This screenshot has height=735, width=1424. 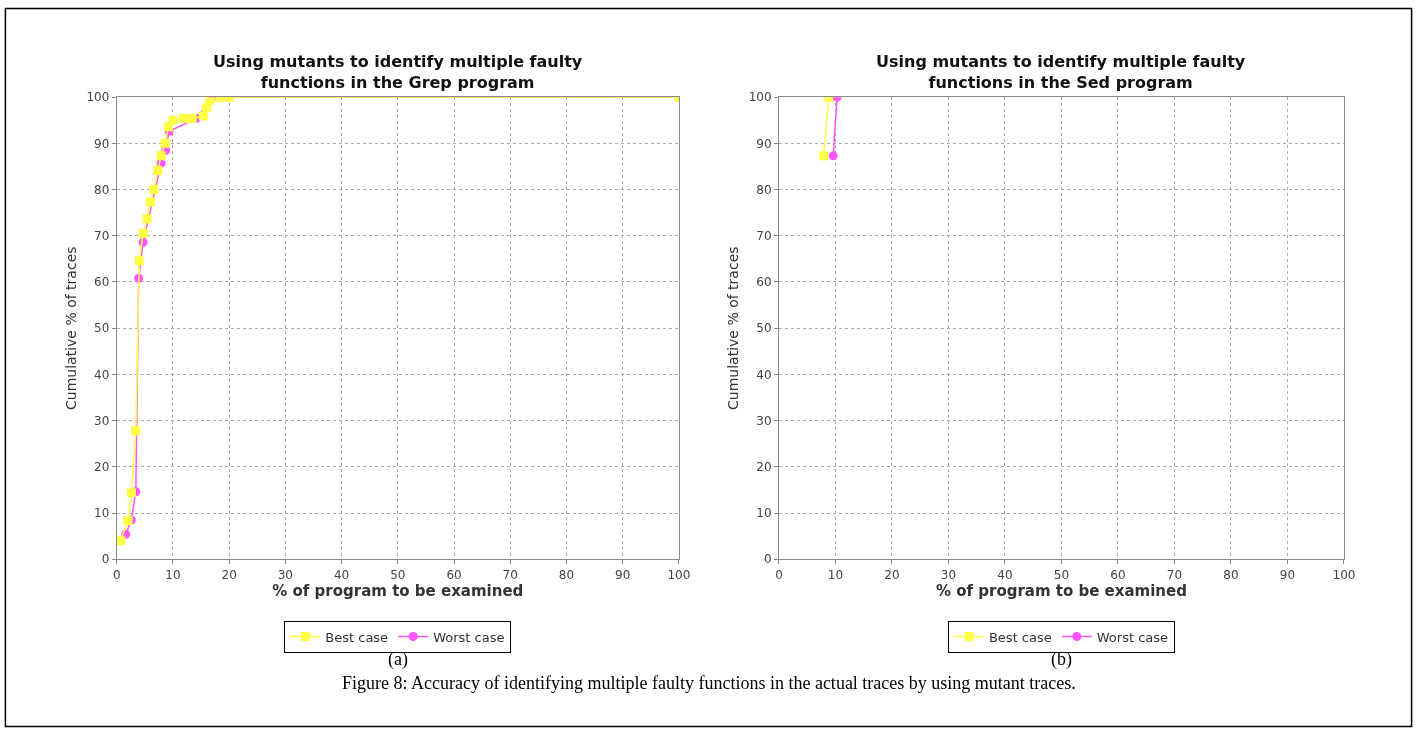 What do you see at coordinates (709, 683) in the screenshot?
I see `caption: Figure 8: Accuracy of identifying multiple faulty functions in the actual traces by using mutant traces.` at bounding box center [709, 683].